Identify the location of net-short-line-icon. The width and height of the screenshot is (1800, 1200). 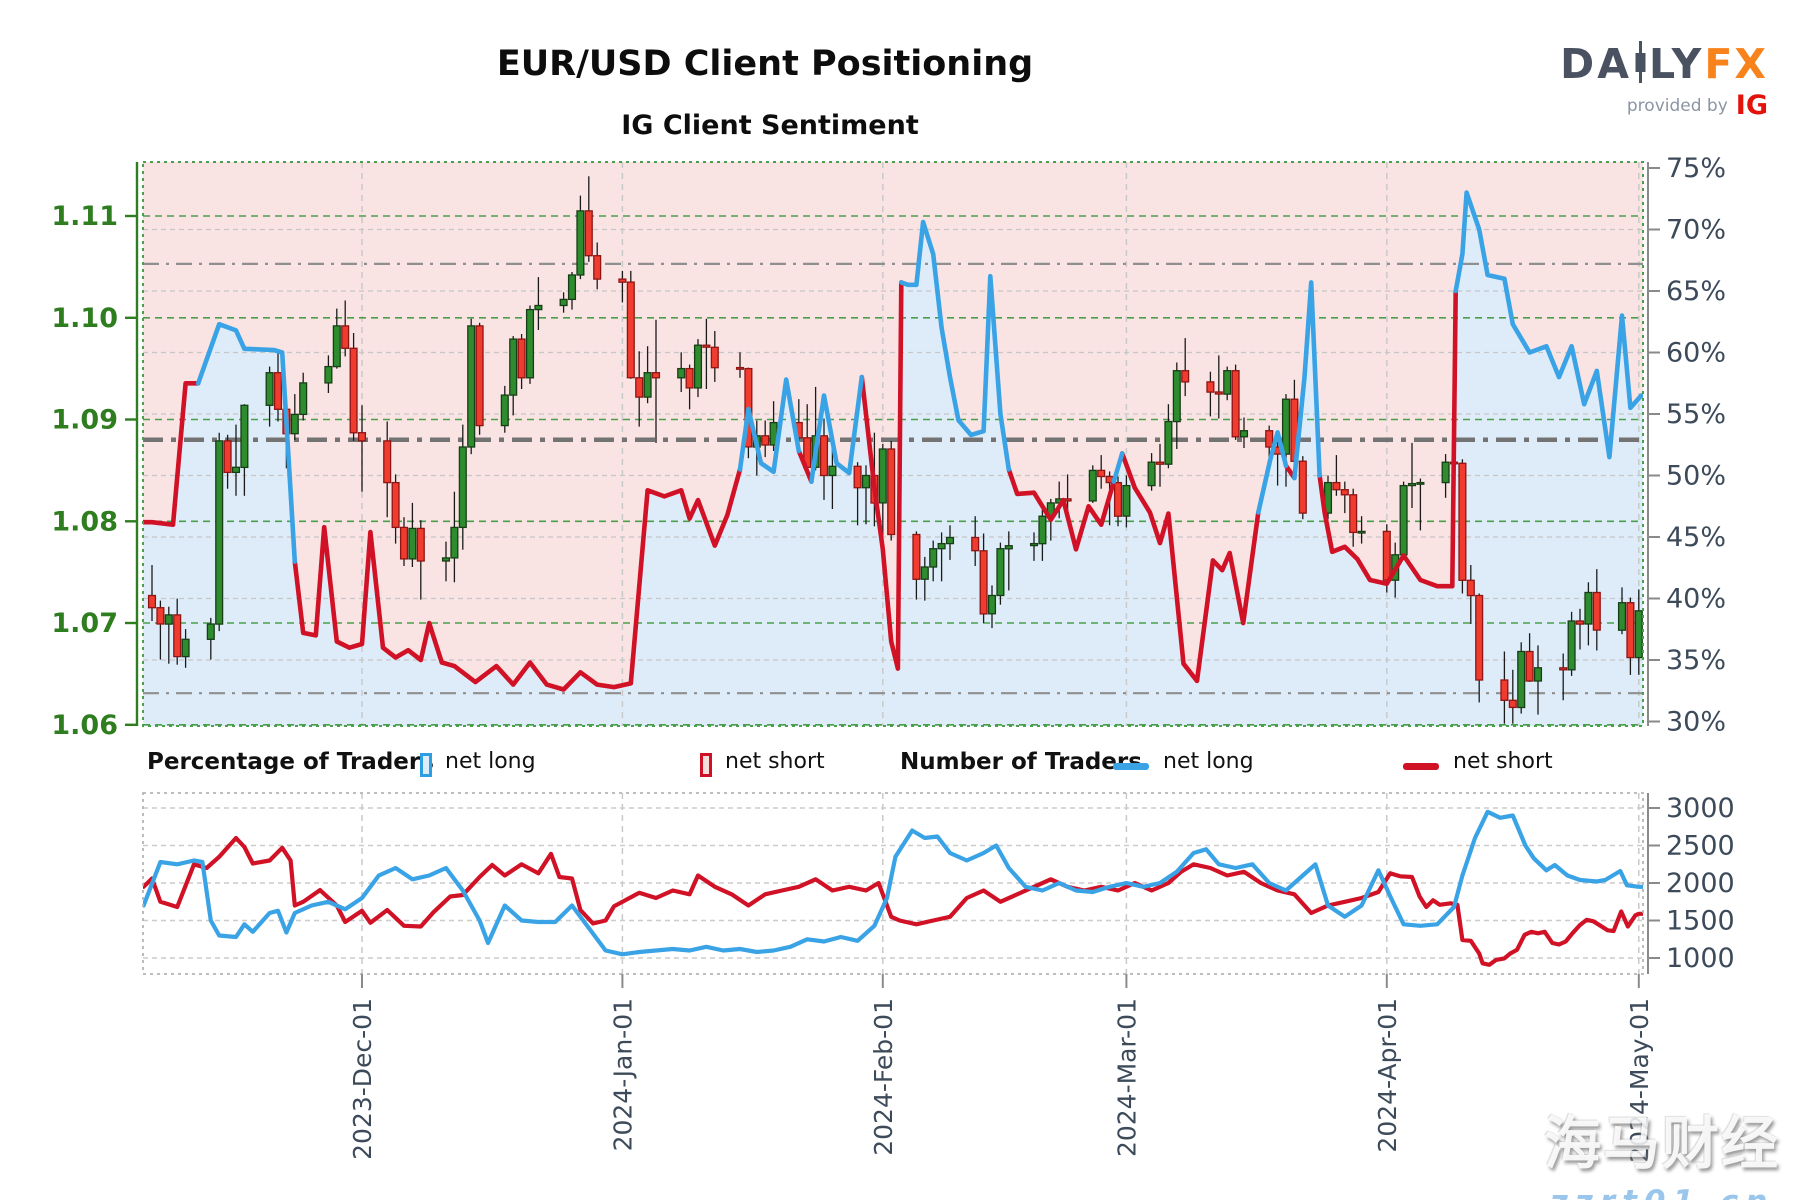
(1421, 766).